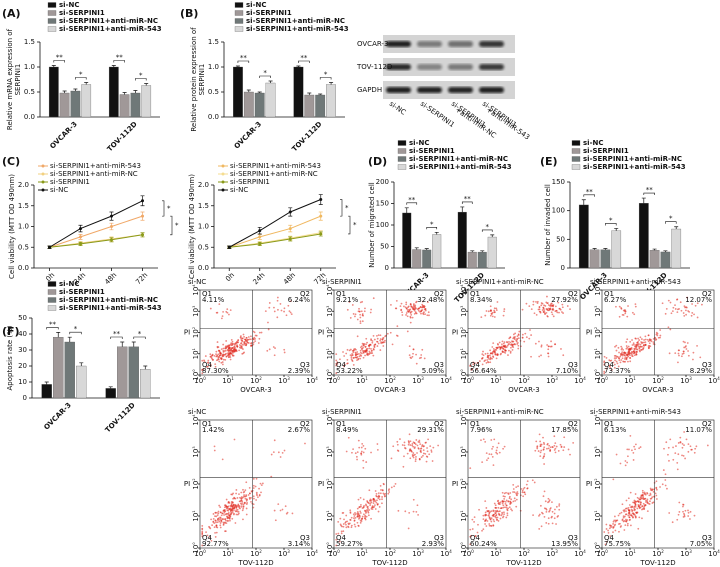  What do you see at coordinates (12, 226) in the screenshot?
I see `y-axis-label: Cell viability (MTT OD 490nm)` at bounding box center [12, 226].